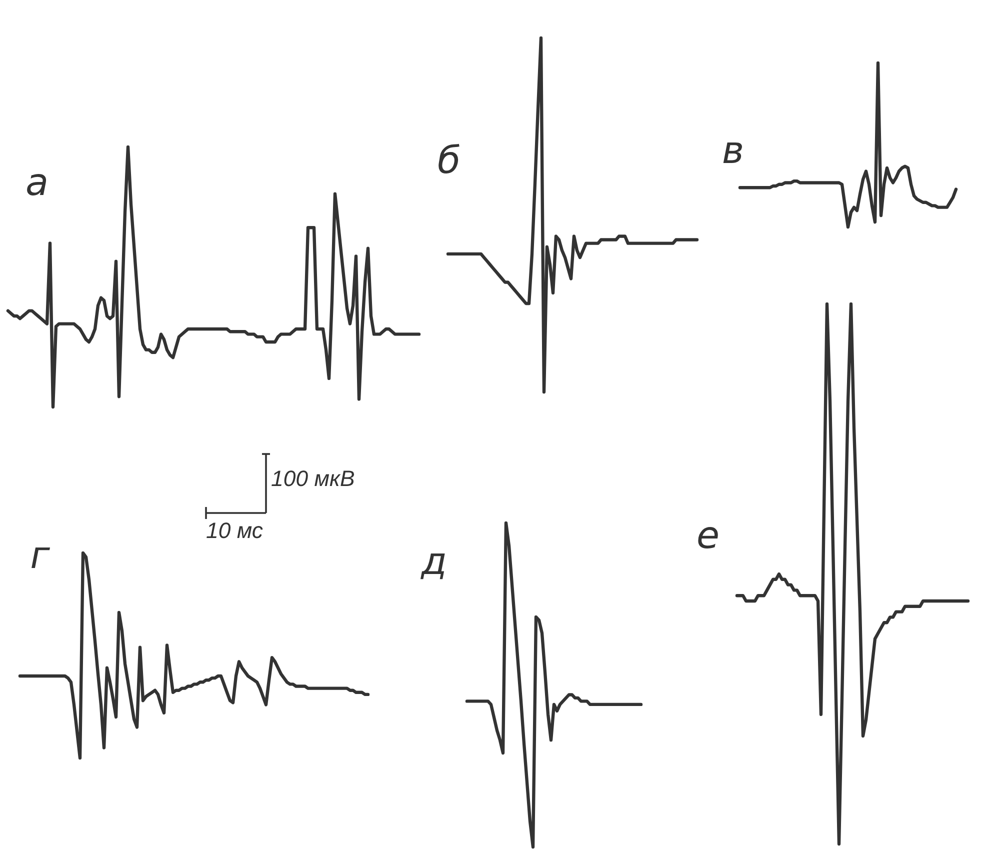  Describe the element at coordinates (41, 557) in the screenshot. I see `chart-title: г` at that location.